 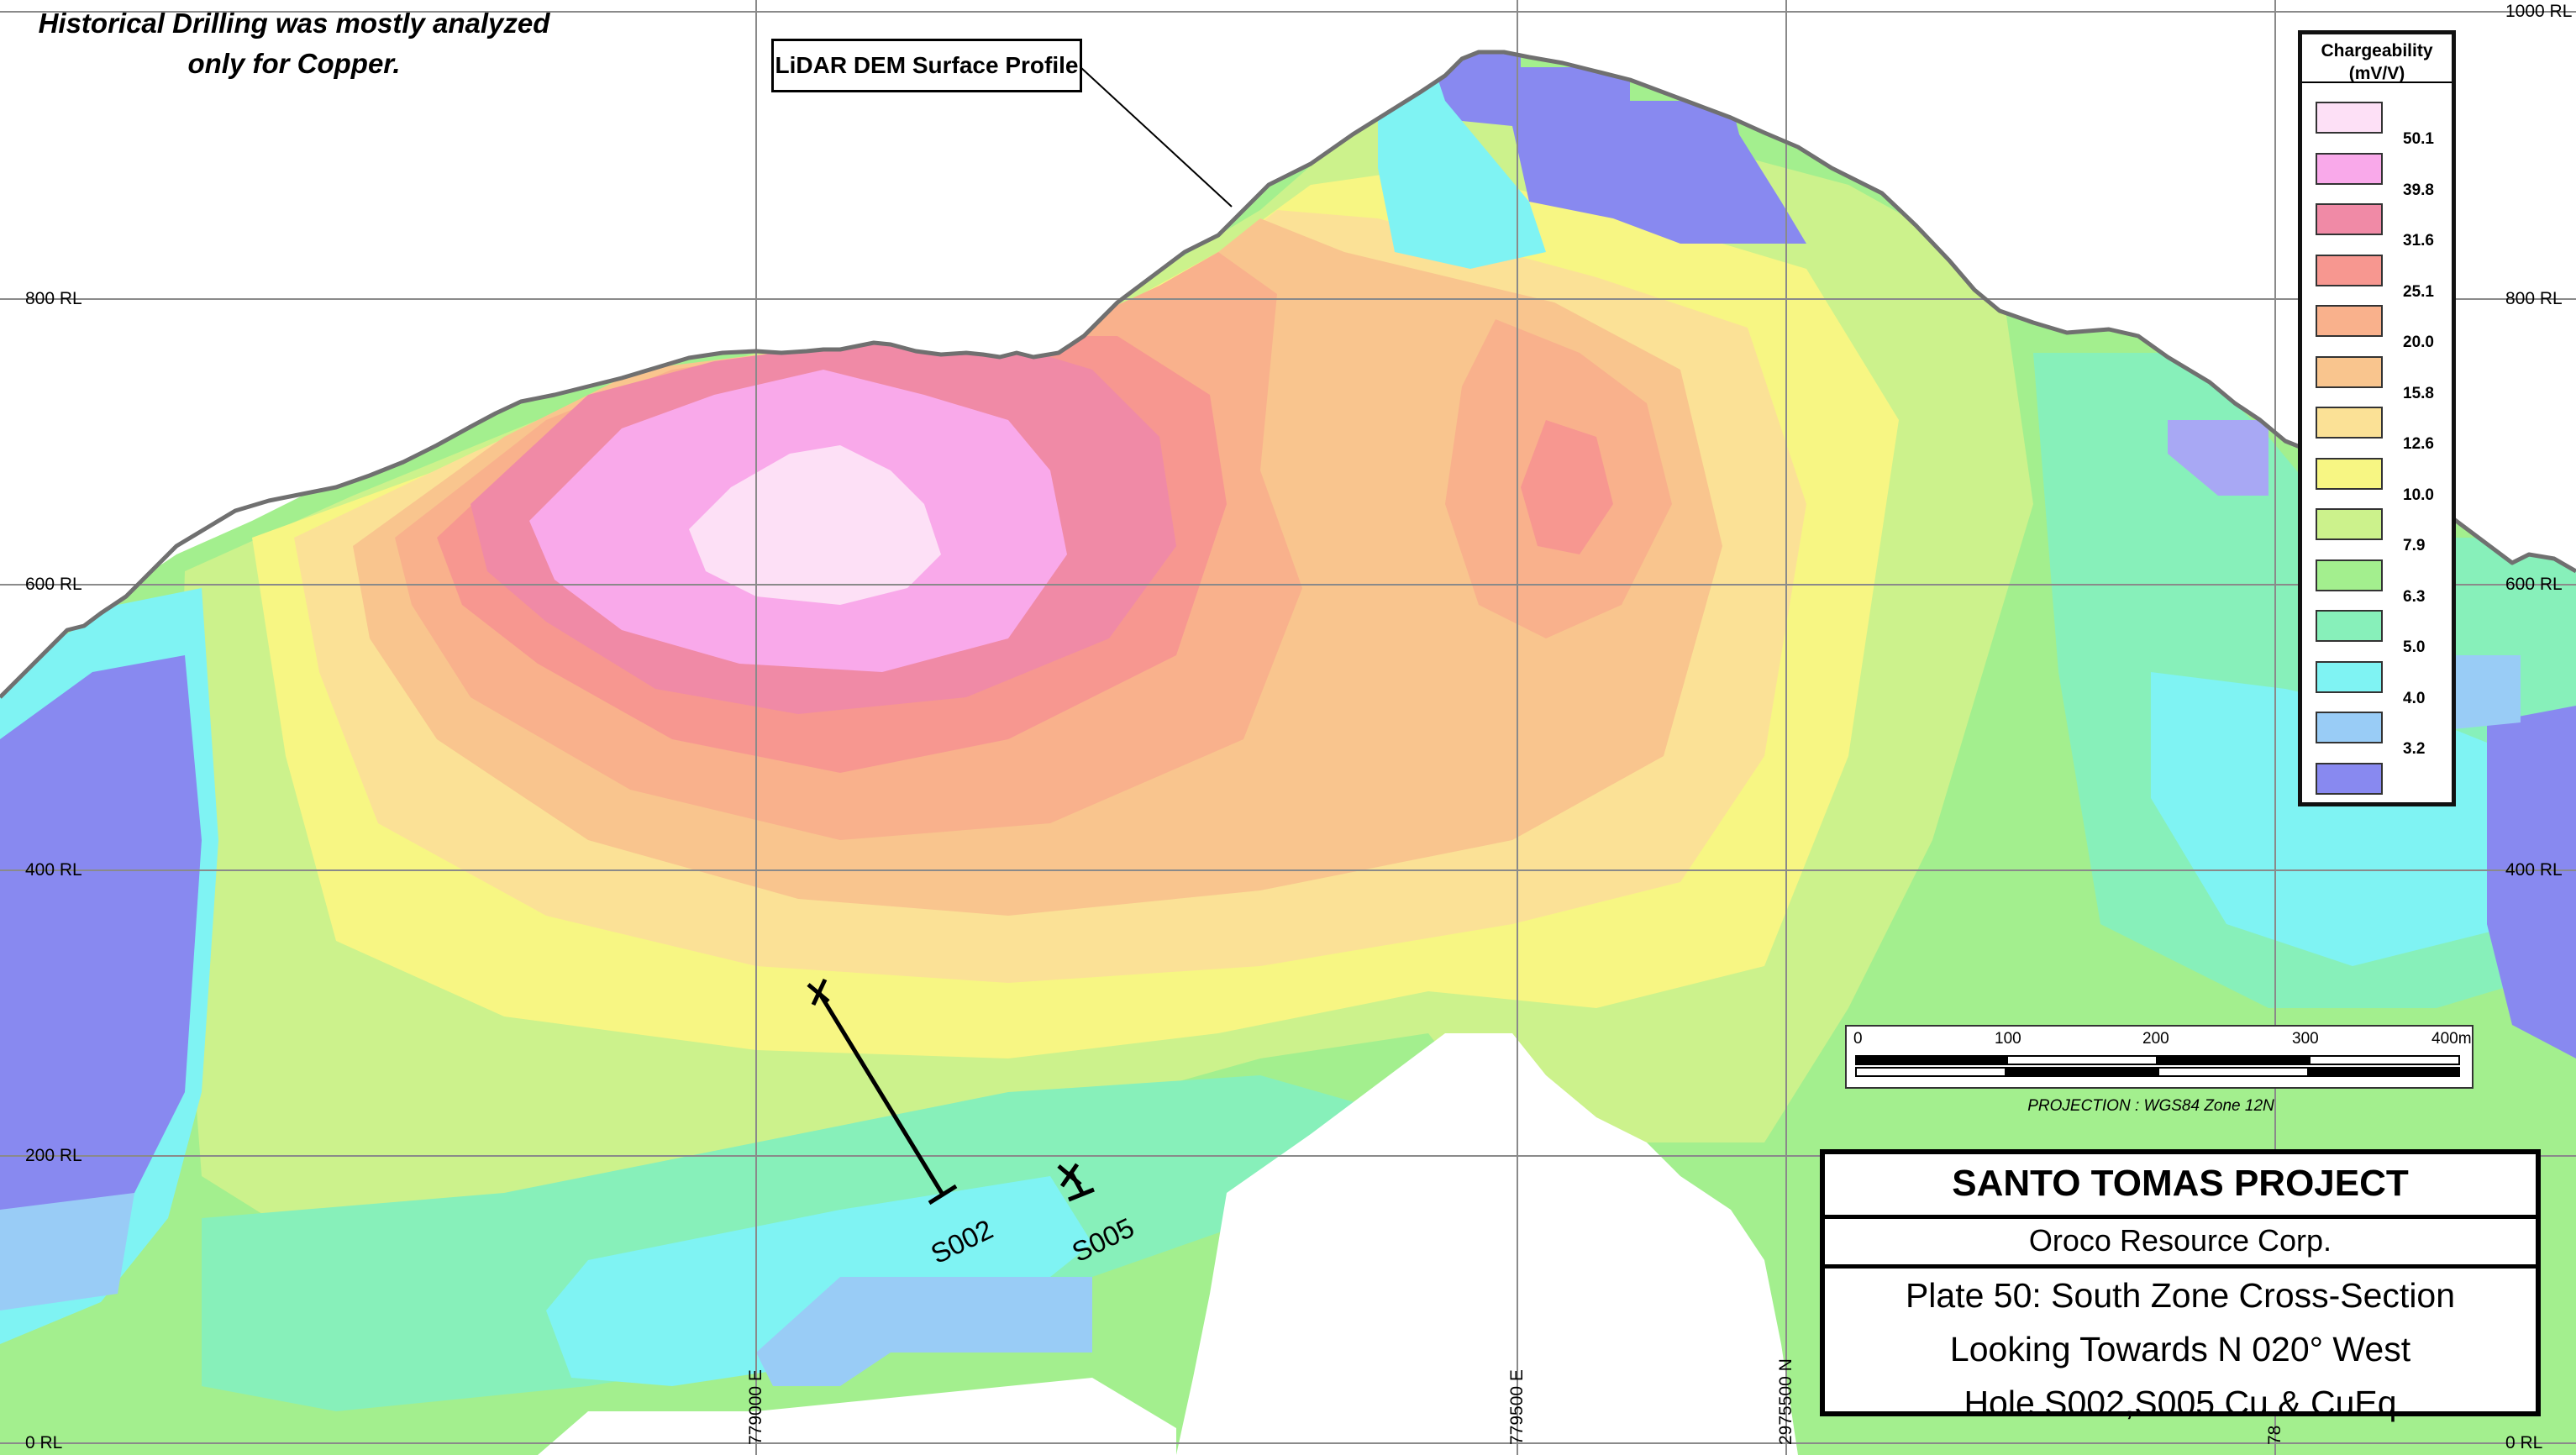 What do you see at coordinates (1858, 1039) in the screenshot?
I see `scale-tick-0: 0` at bounding box center [1858, 1039].